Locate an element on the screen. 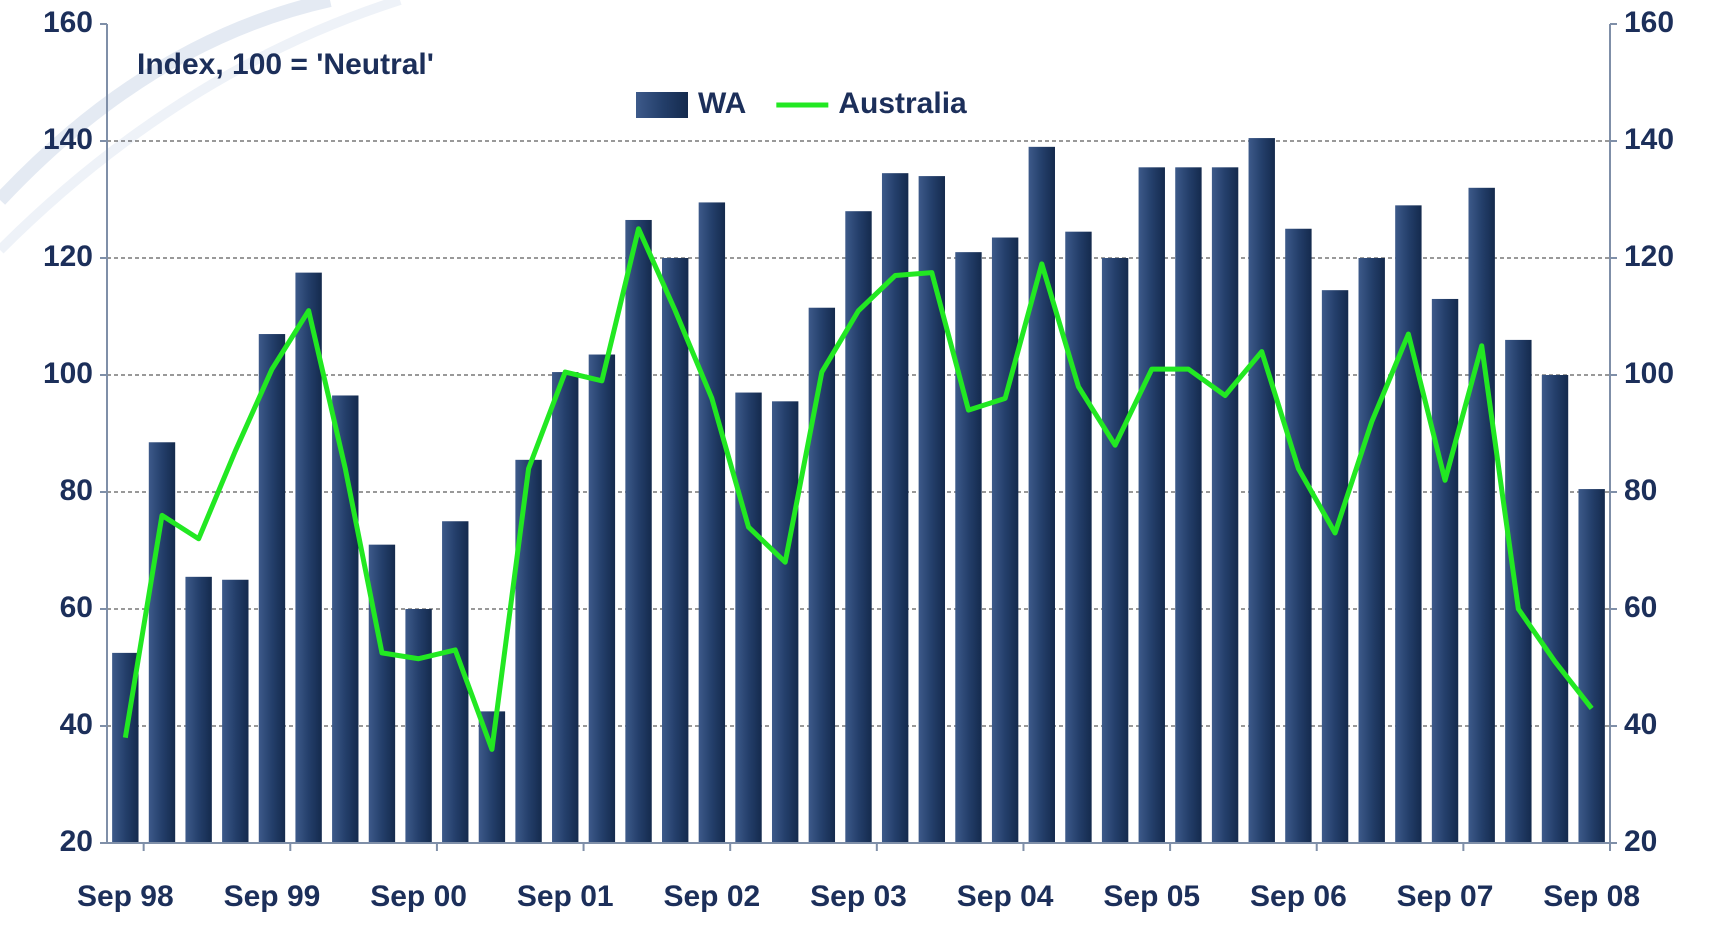  x-tick-label: Sep 02 is located at coordinates (711, 896).